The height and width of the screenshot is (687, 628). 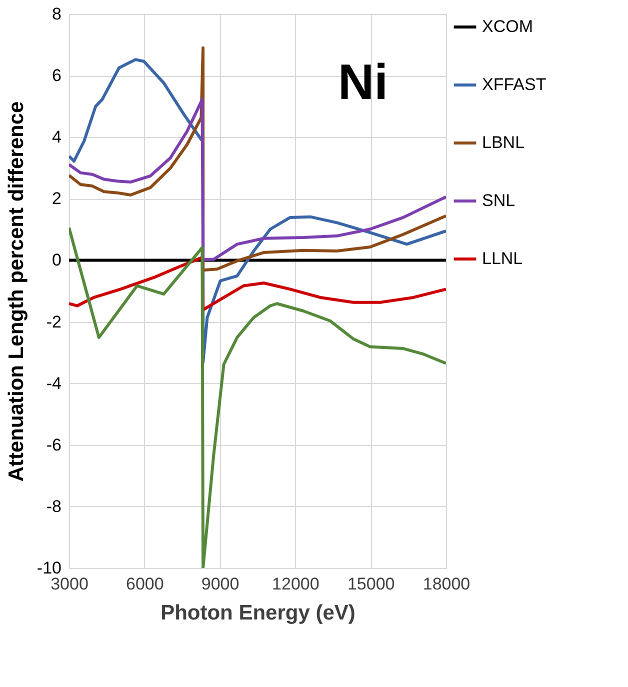 I want to click on legend-label: LLNL, so click(x=502, y=258).